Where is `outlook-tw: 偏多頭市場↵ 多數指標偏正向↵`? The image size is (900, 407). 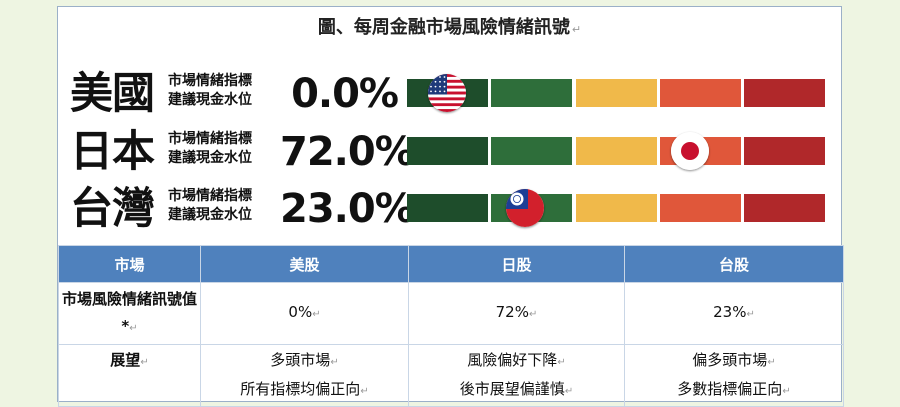 outlook-tw: 偏多頭市場↵ 多數指標偏正向↵ is located at coordinates (734, 375).